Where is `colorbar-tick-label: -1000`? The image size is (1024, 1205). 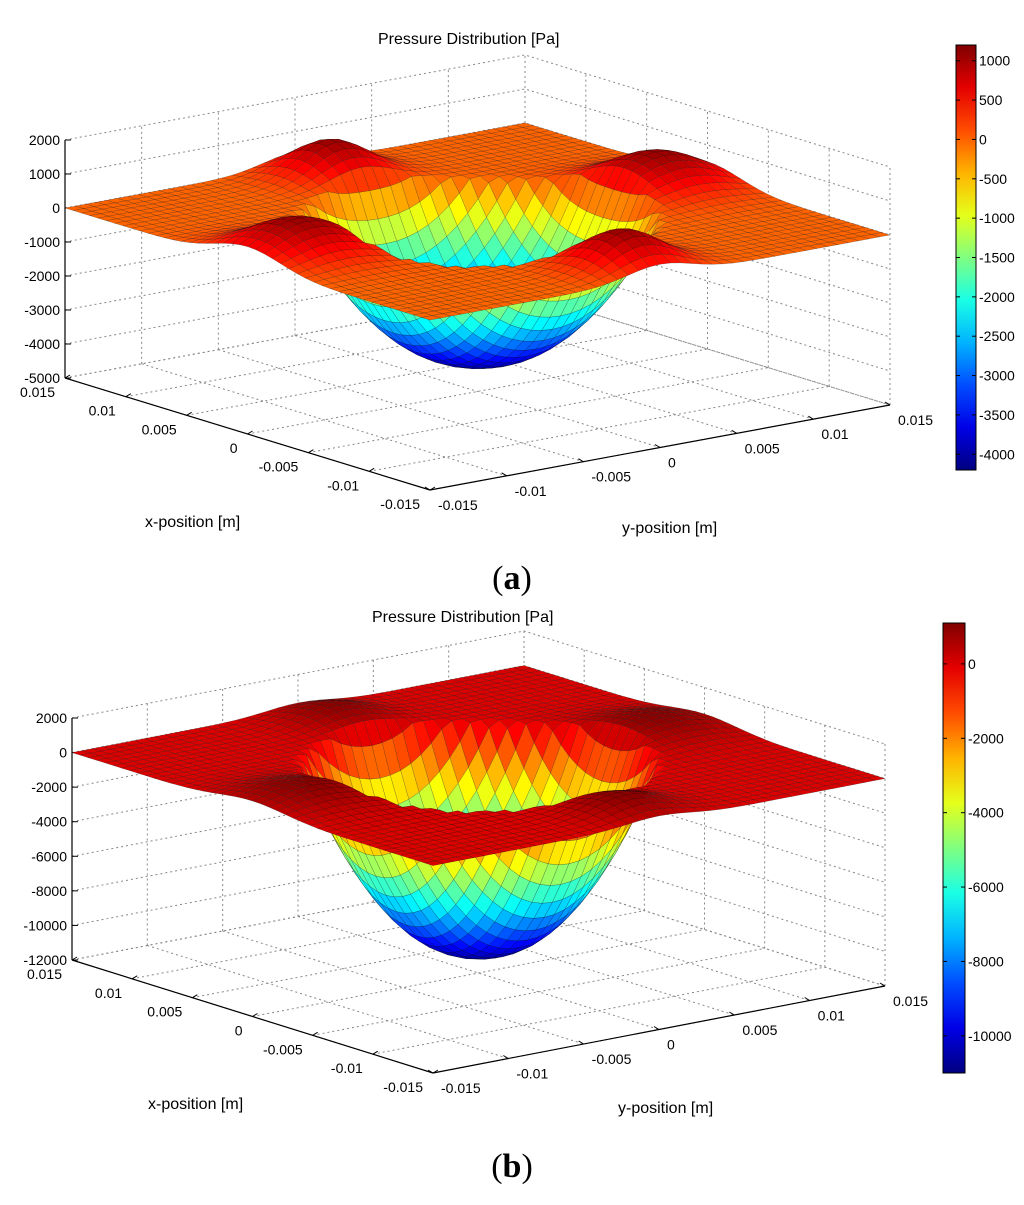
colorbar-tick-label: -1000 is located at coordinates (997, 218).